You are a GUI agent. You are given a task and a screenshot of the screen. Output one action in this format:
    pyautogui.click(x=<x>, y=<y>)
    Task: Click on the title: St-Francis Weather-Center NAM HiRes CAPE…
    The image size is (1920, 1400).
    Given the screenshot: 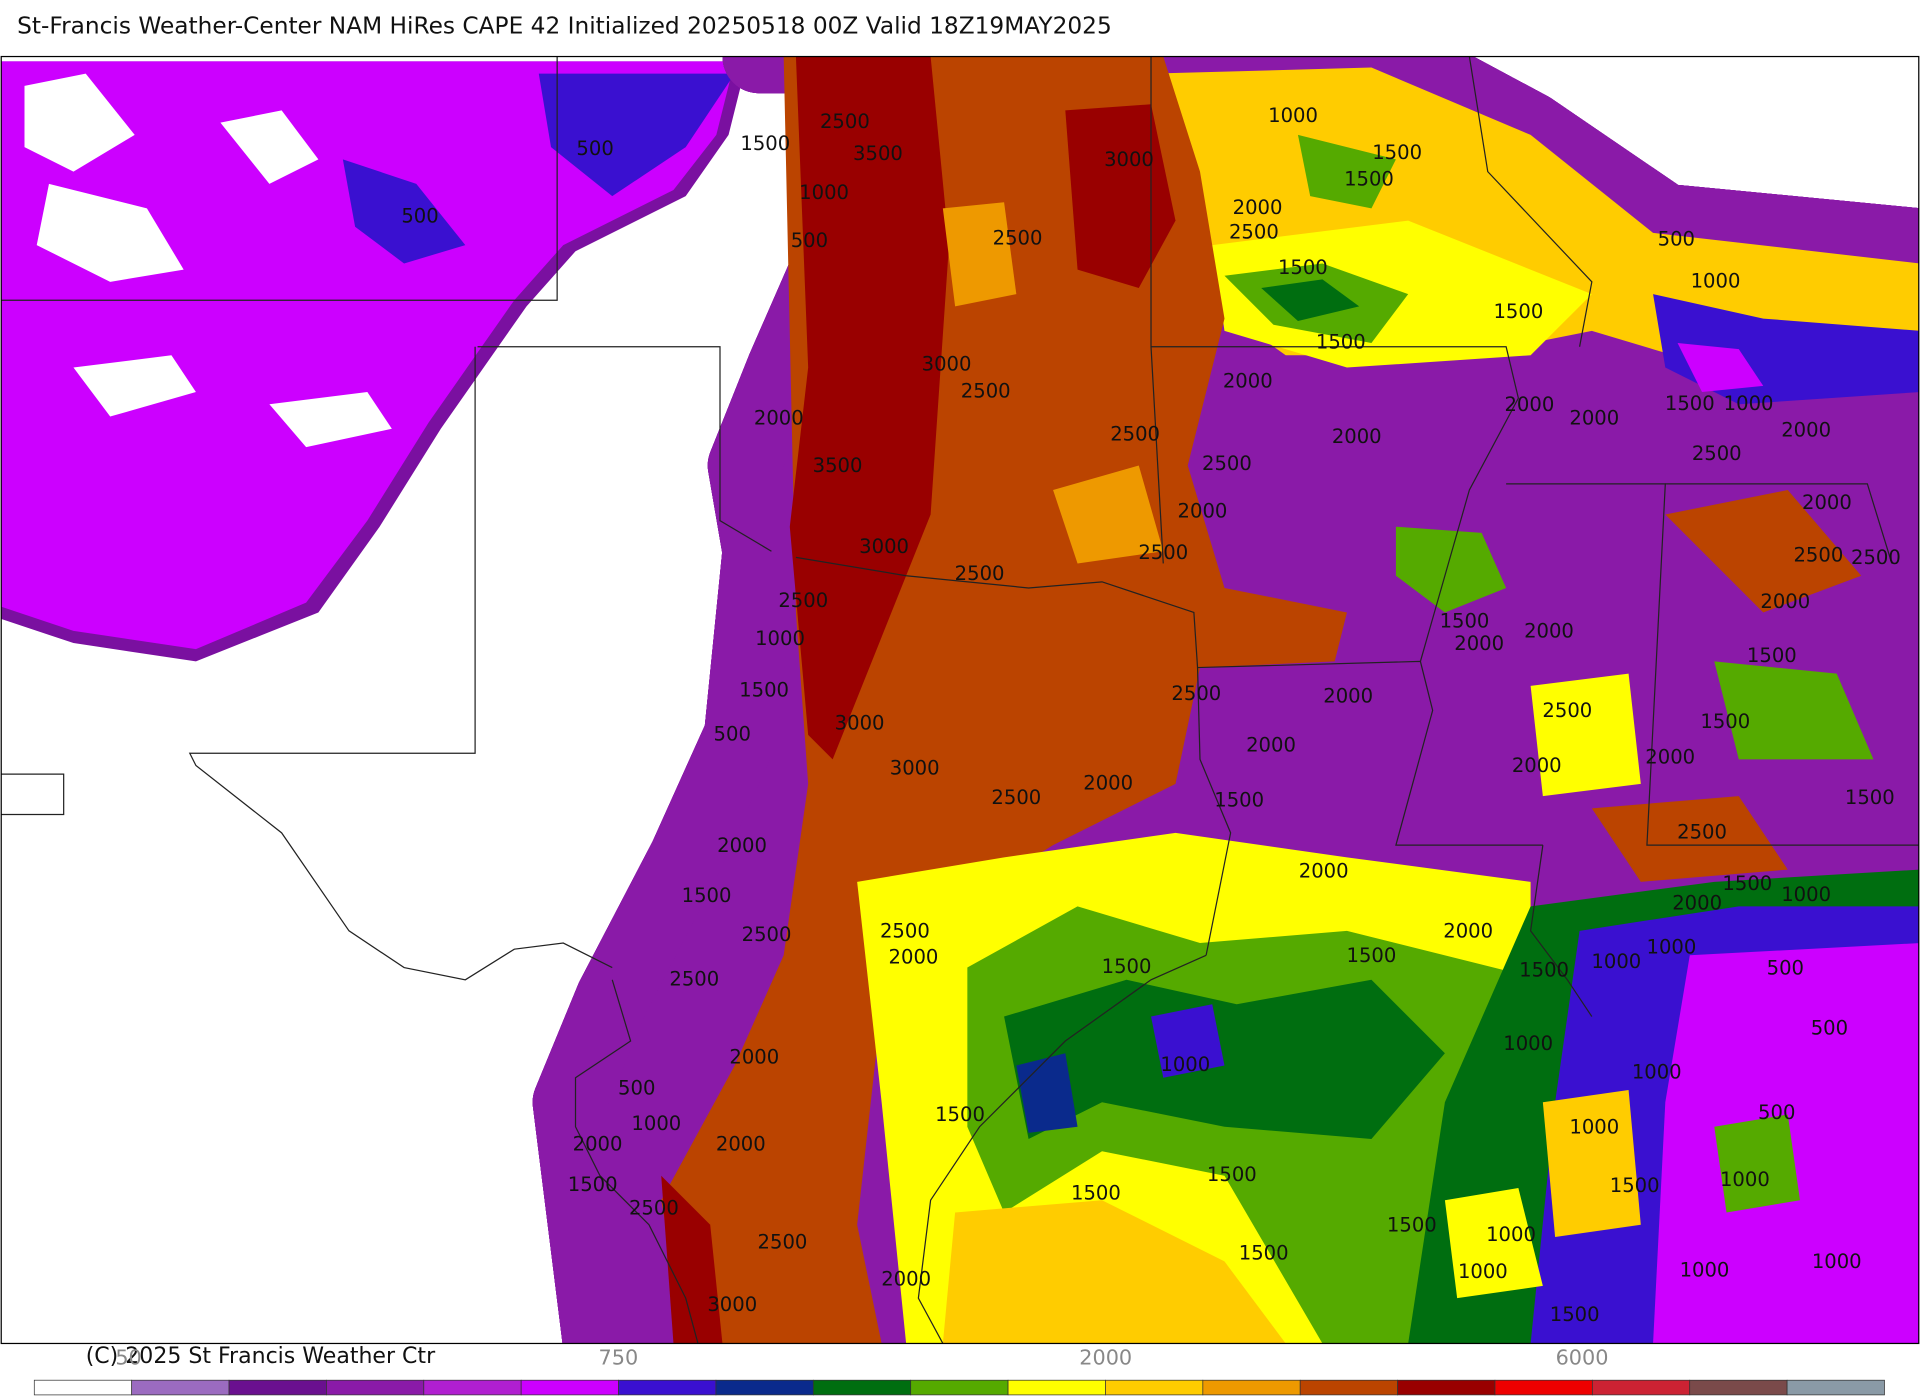 What is the action you would take?
    pyautogui.click(x=564, y=25)
    